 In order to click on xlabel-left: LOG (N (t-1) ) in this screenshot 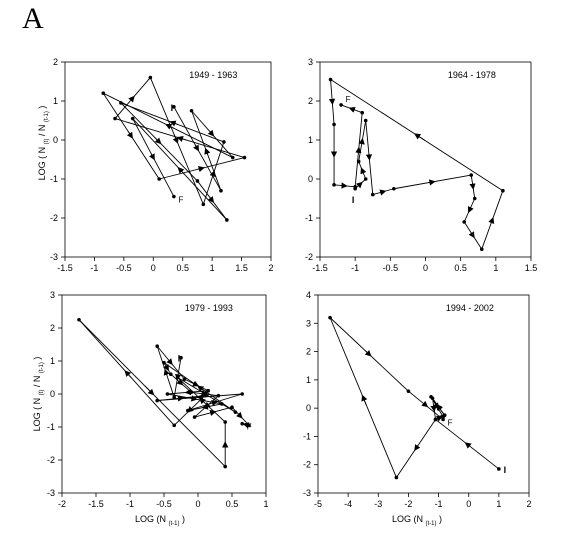, I will do `click(160, 520)`.